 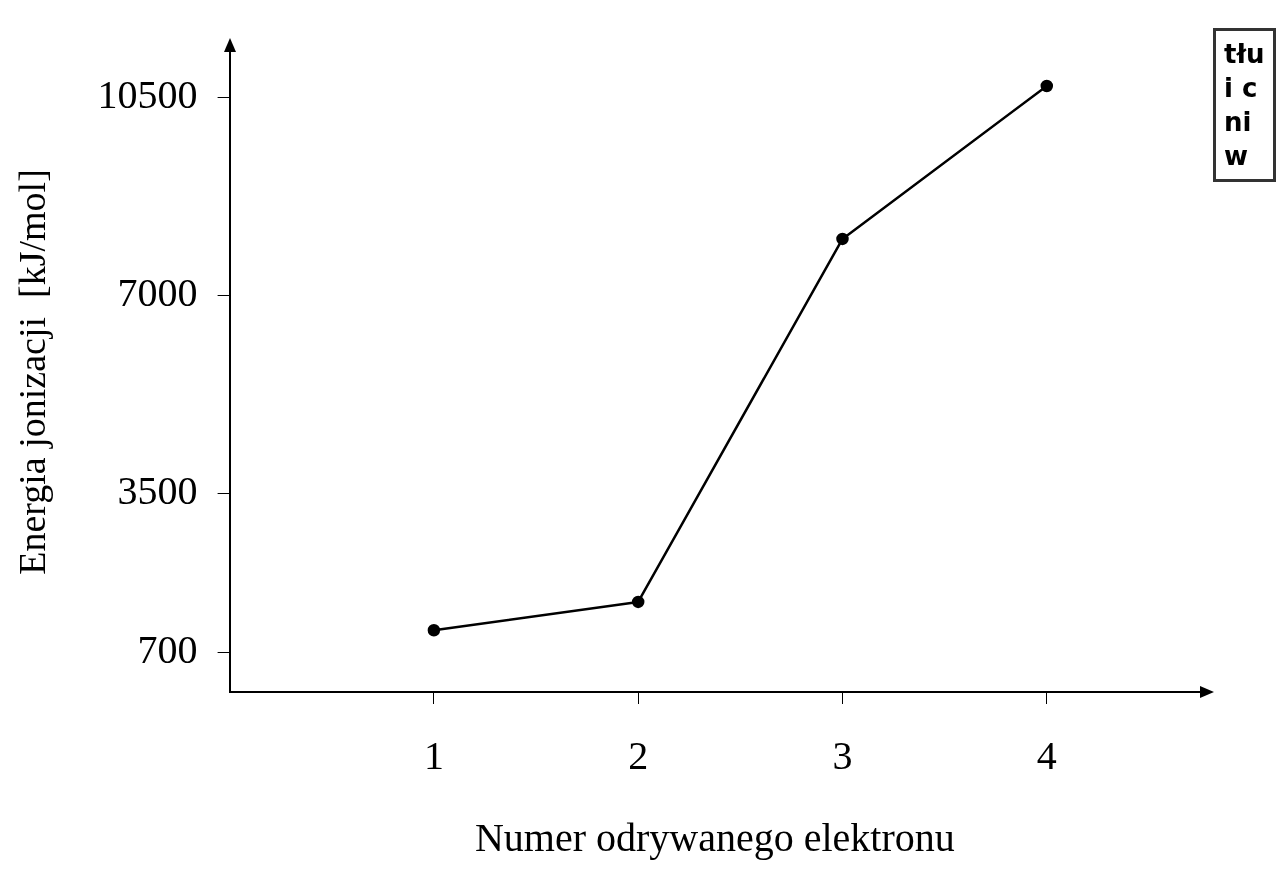 What do you see at coordinates (433, 755) in the screenshot?
I see `x-tick-label: 1` at bounding box center [433, 755].